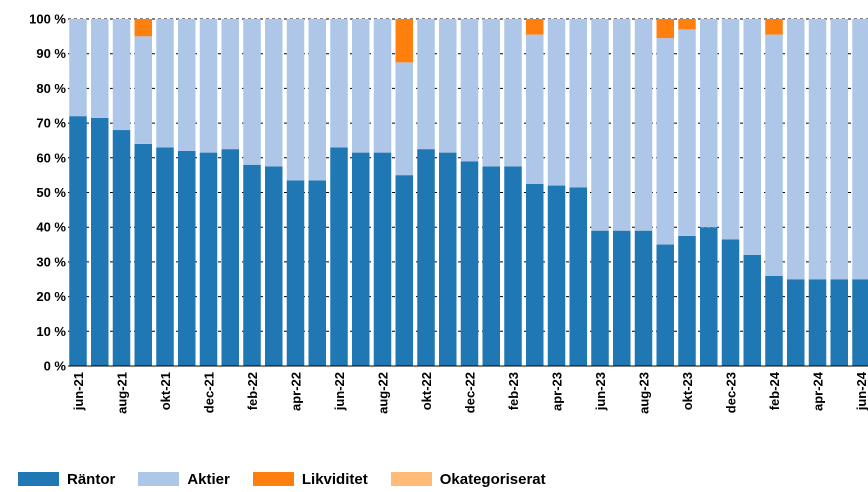  Describe the element at coordinates (557, 391) in the screenshot. I see `x-tick-label: apr-23` at that location.